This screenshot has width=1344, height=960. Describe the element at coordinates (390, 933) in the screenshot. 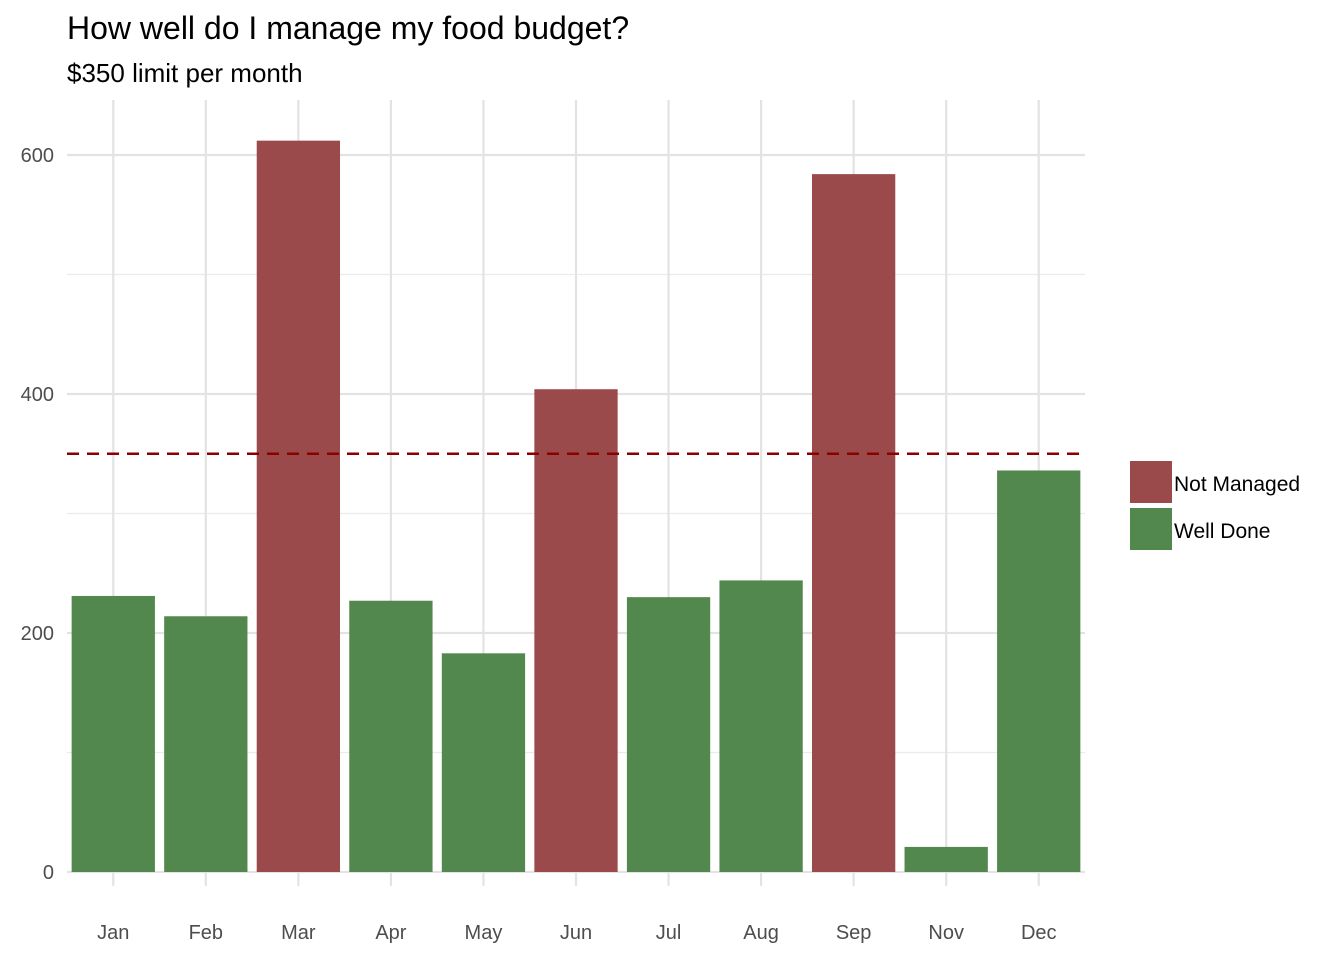

I see `x-tick-label: Apr` at that location.